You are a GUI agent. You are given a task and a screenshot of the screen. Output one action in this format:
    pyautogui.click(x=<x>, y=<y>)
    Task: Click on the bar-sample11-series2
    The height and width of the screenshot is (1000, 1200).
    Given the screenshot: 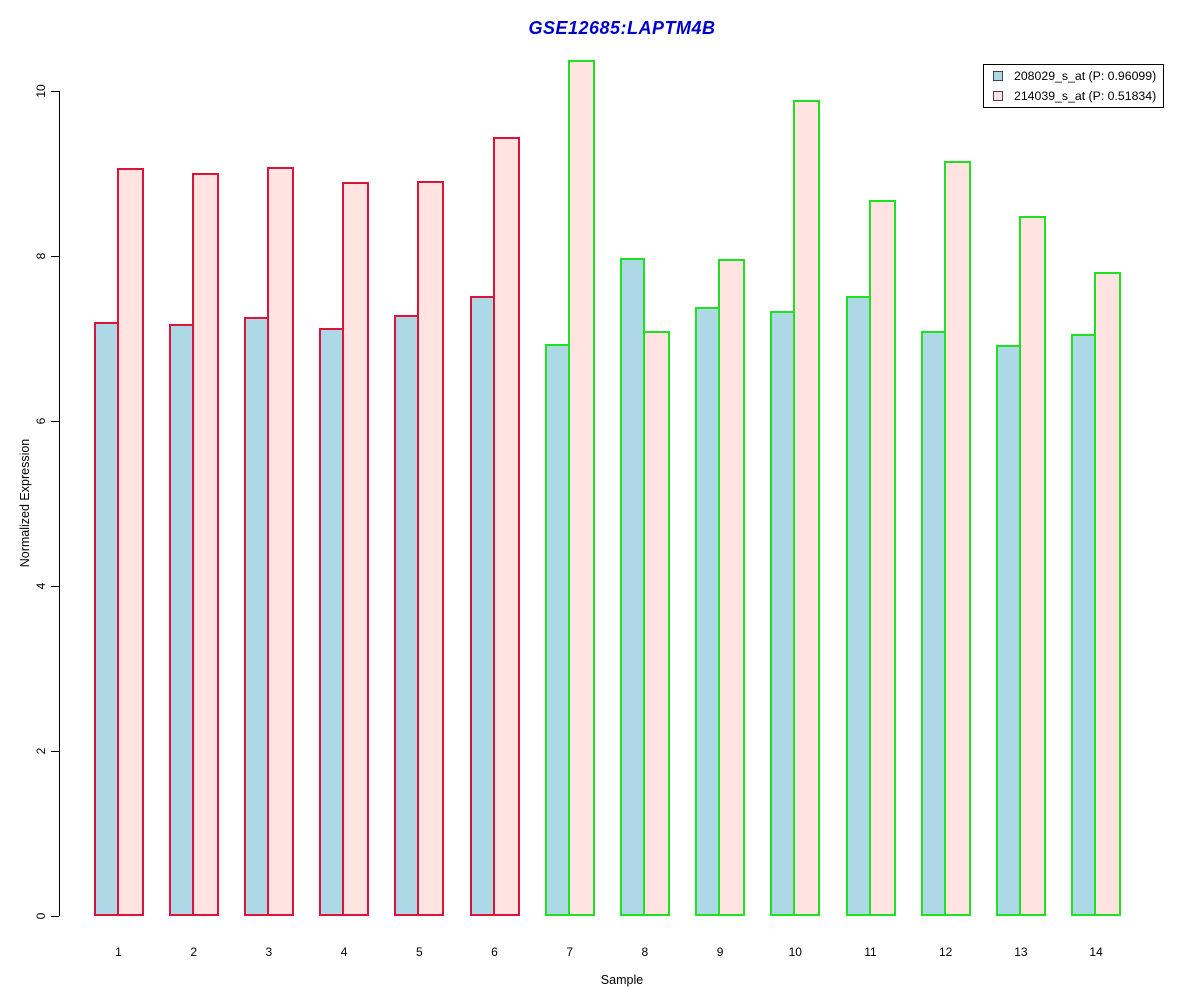 What is the action you would take?
    pyautogui.click(x=882, y=558)
    